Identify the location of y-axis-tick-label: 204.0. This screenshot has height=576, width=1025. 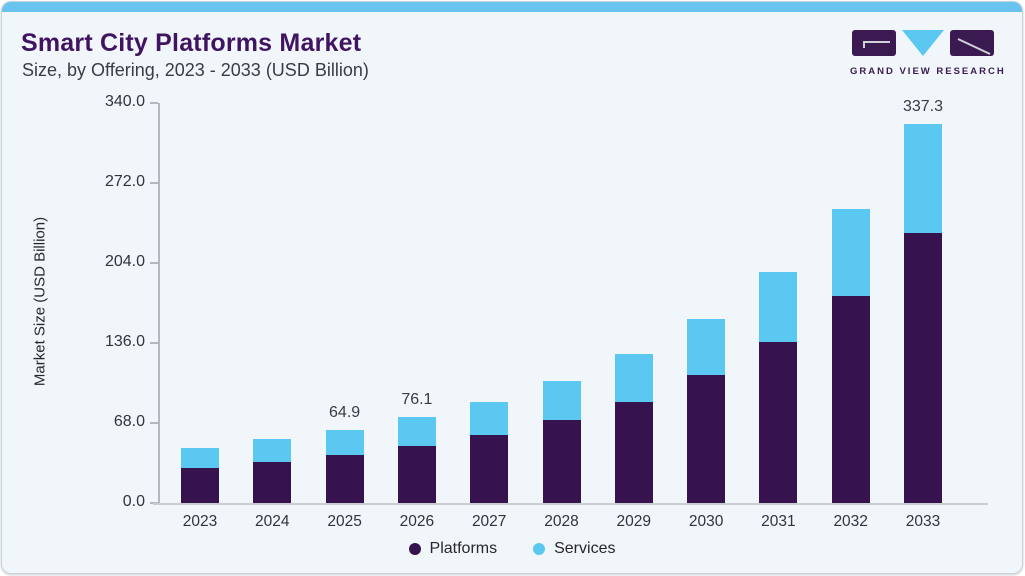
(124, 261).